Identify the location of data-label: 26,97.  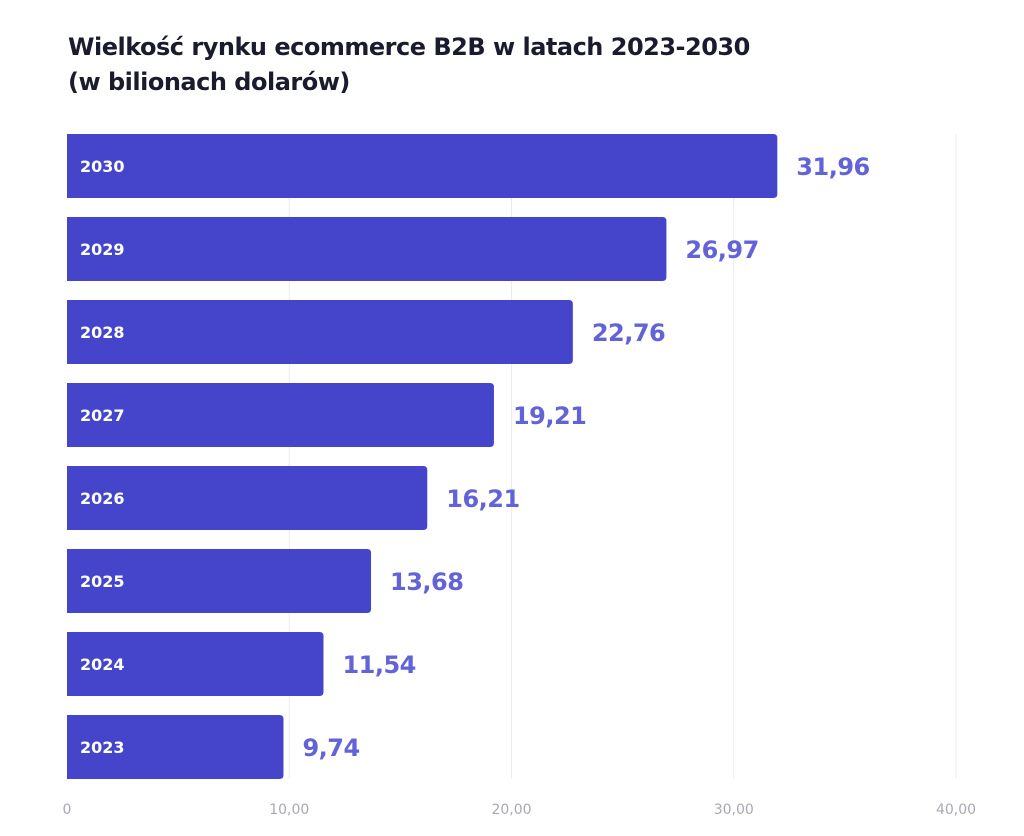
(721, 250).